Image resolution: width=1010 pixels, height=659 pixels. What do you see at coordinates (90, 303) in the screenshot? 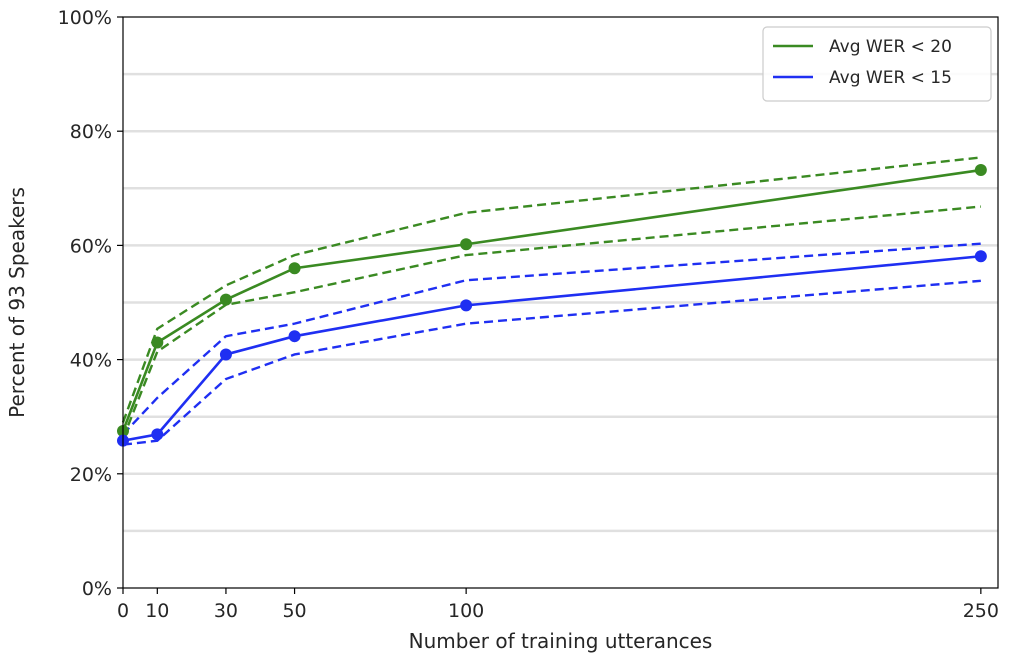
I see `y-axis-ticks: 0% 20% 40% 60% 80% 100%` at bounding box center [90, 303].